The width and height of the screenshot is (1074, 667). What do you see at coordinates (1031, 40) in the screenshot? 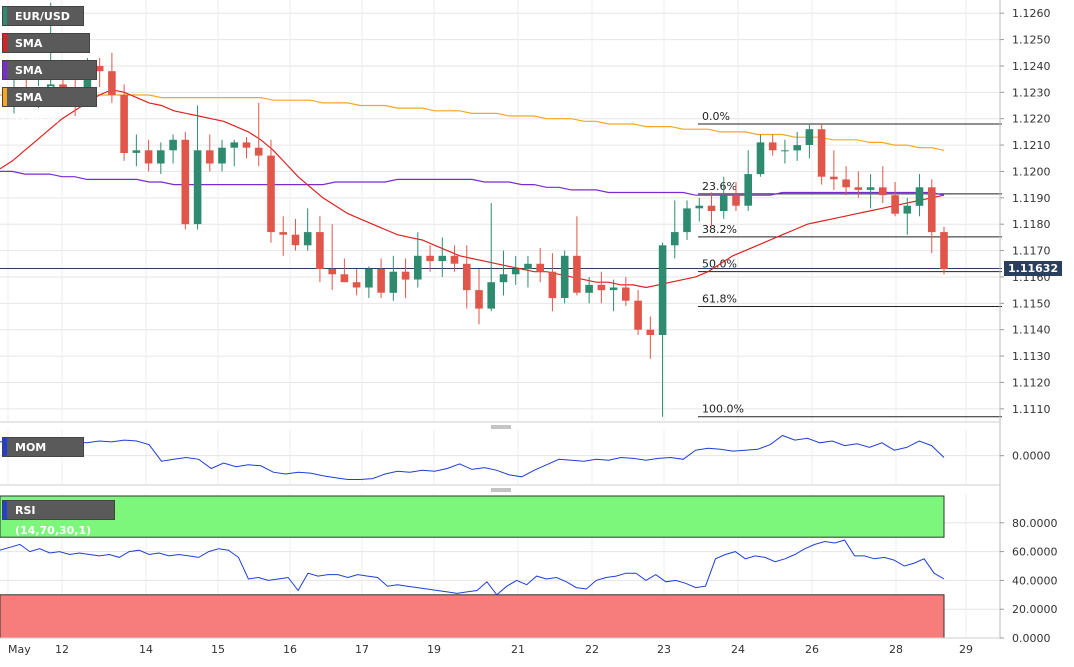
I see `y-tick-label: 1.1250` at bounding box center [1031, 40].